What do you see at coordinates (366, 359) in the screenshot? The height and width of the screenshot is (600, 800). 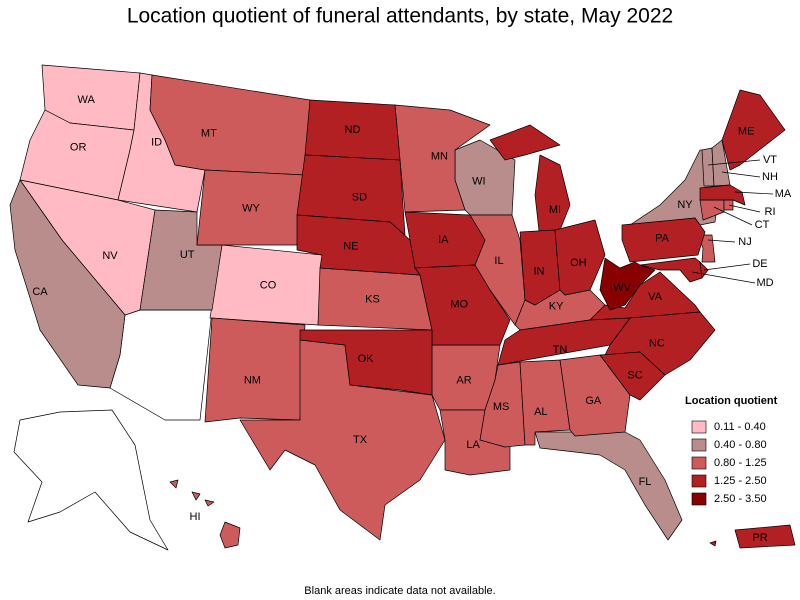 I see `state-label: OK` at bounding box center [366, 359].